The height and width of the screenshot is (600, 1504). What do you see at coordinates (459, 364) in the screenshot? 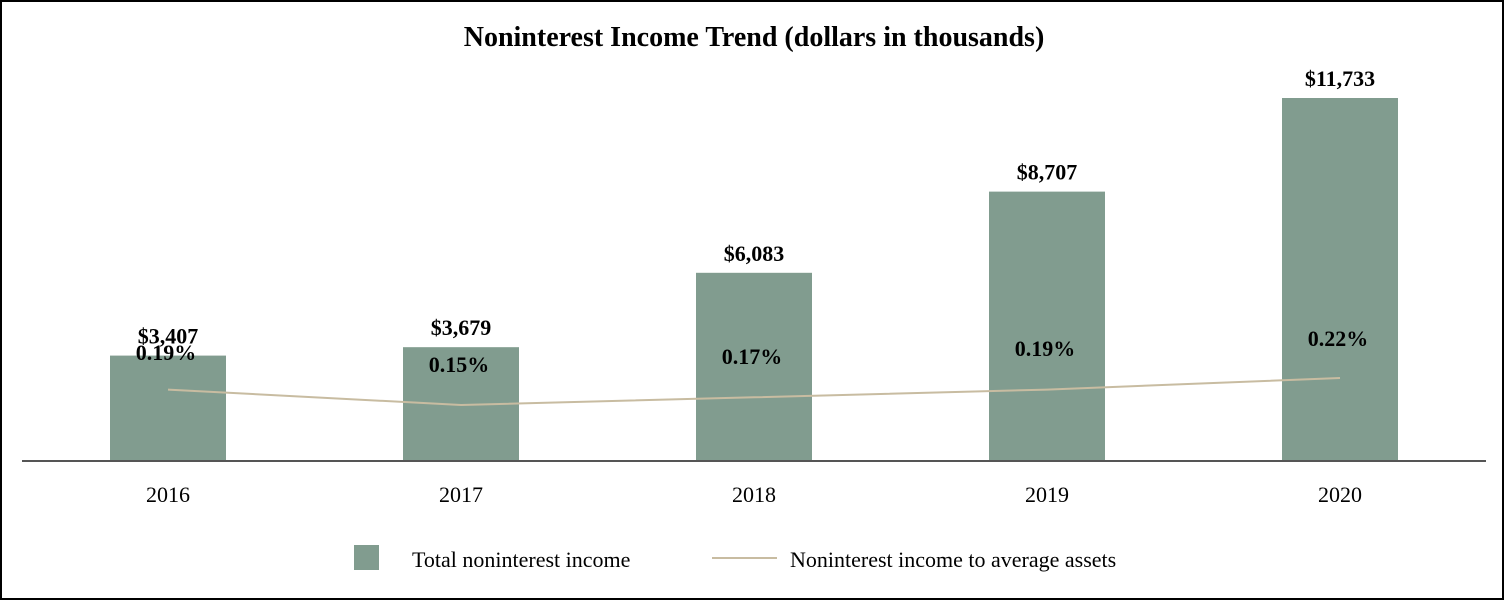
I see `ratio-label-2017: 0.15%` at bounding box center [459, 364].